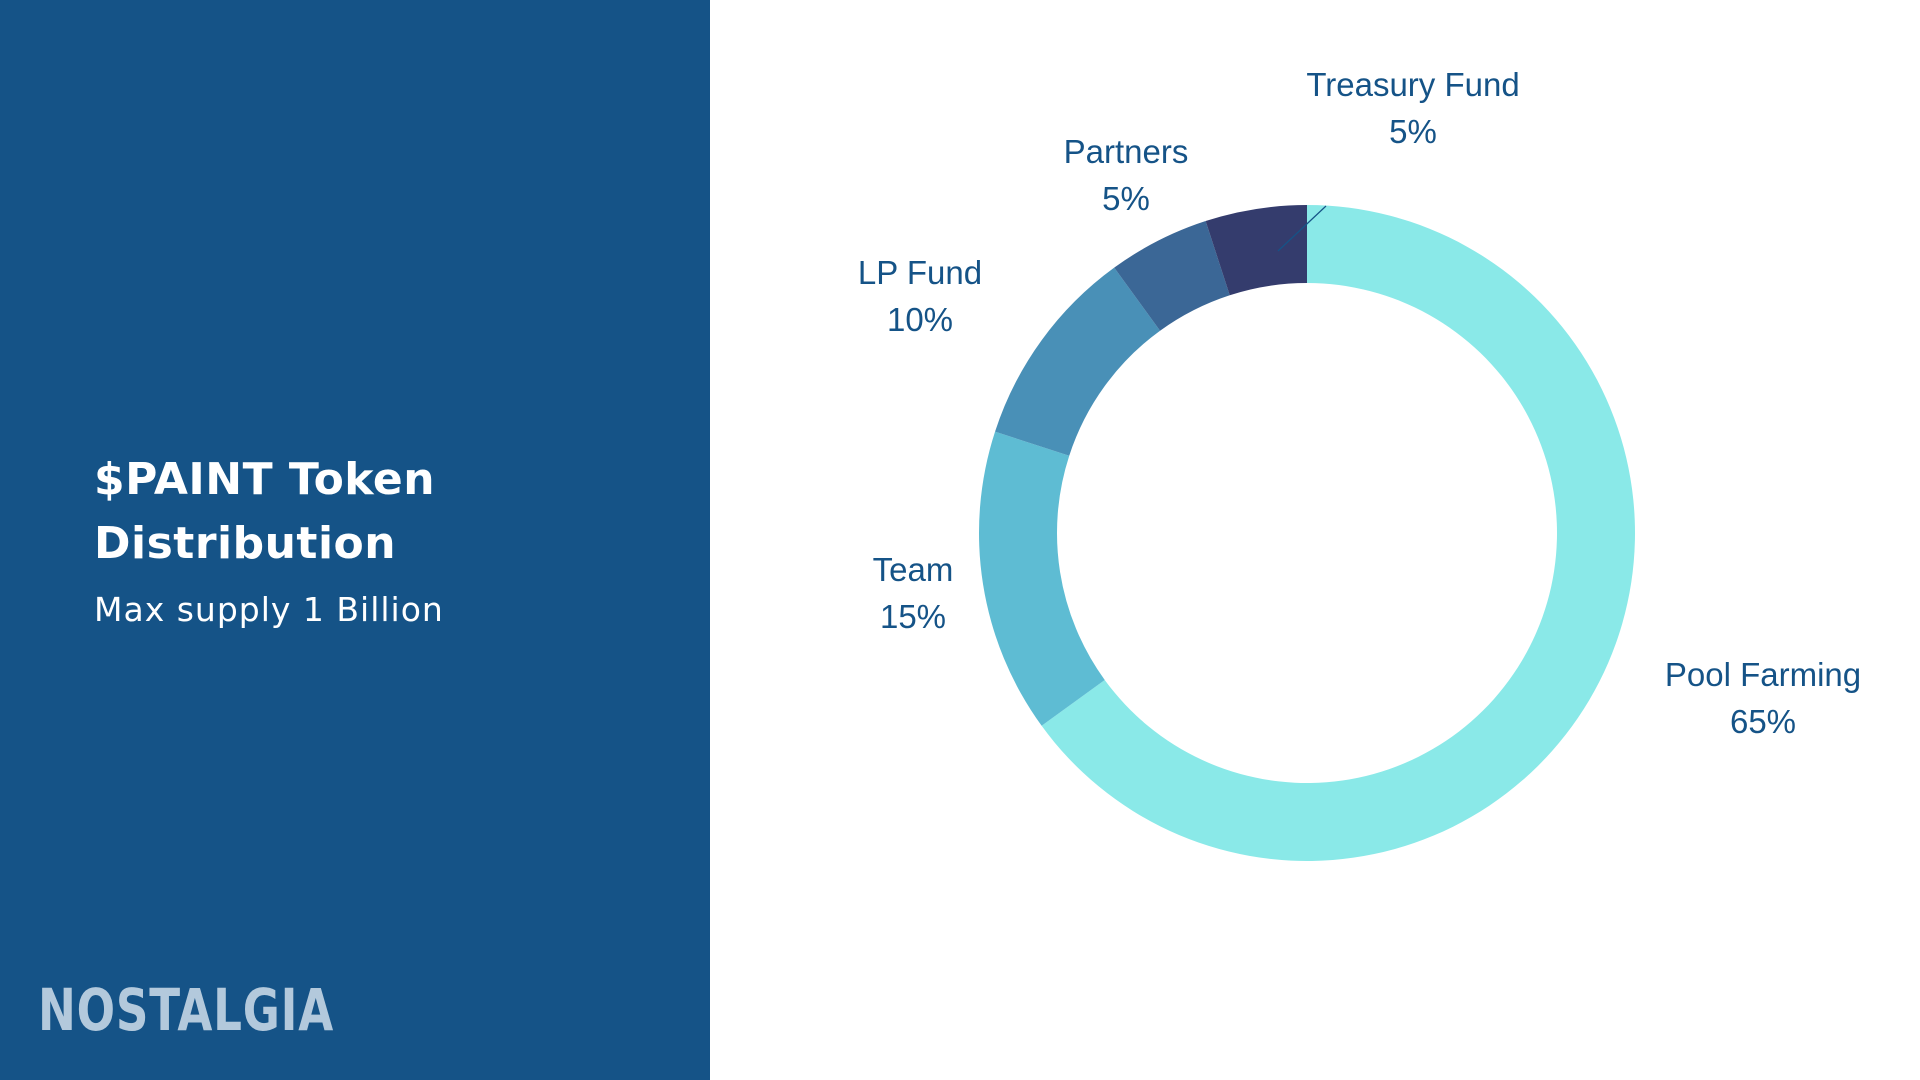  Describe the element at coordinates (1413, 131) in the screenshot. I see `slice-value-treasury-fund: 5%` at that location.